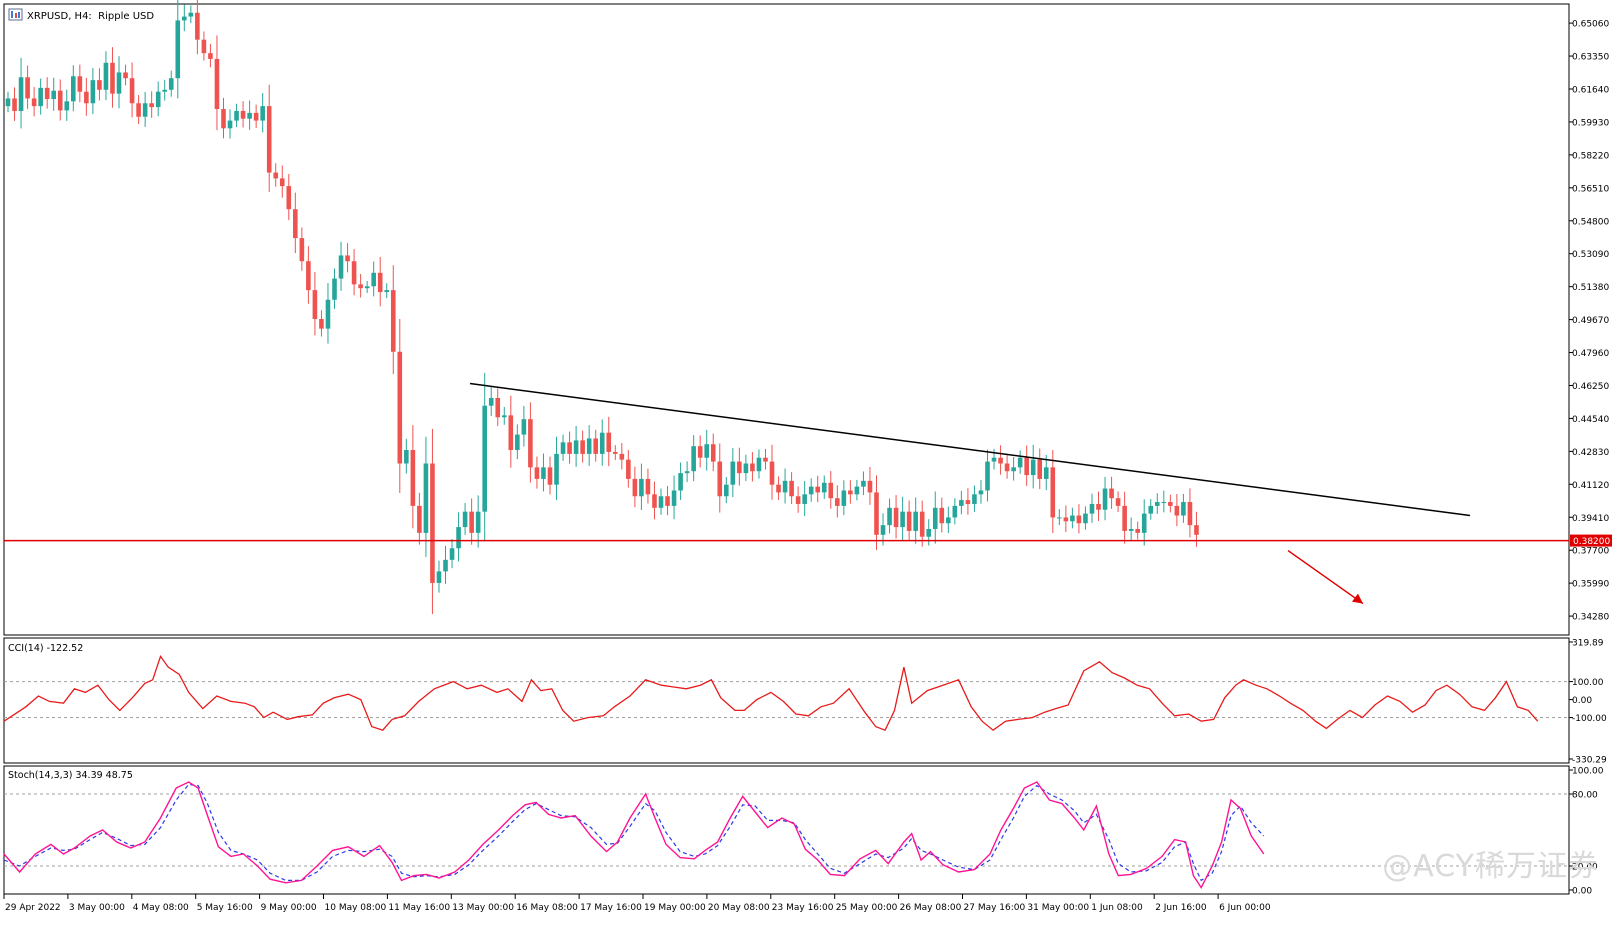 The image size is (1621, 926). What do you see at coordinates (1582, 701) in the screenshot?
I see `cci-tick-label: 0.00` at bounding box center [1582, 701].